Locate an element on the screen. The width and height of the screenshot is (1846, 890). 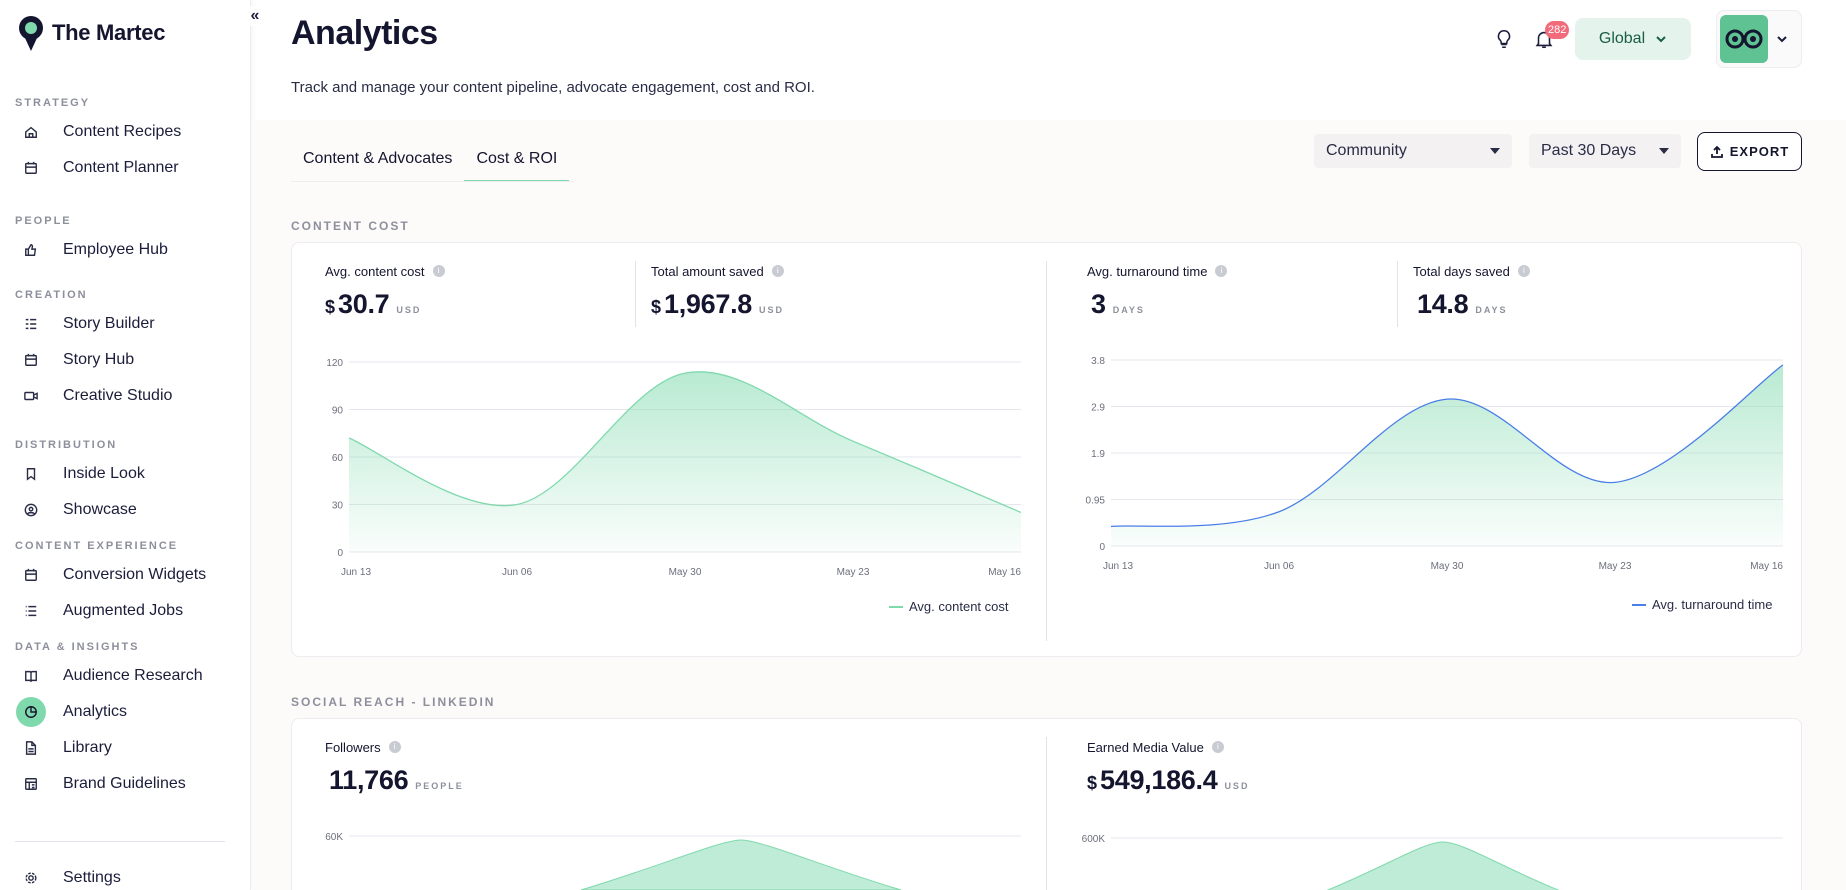
x-tick-label: May 30 is located at coordinates (1447, 566).